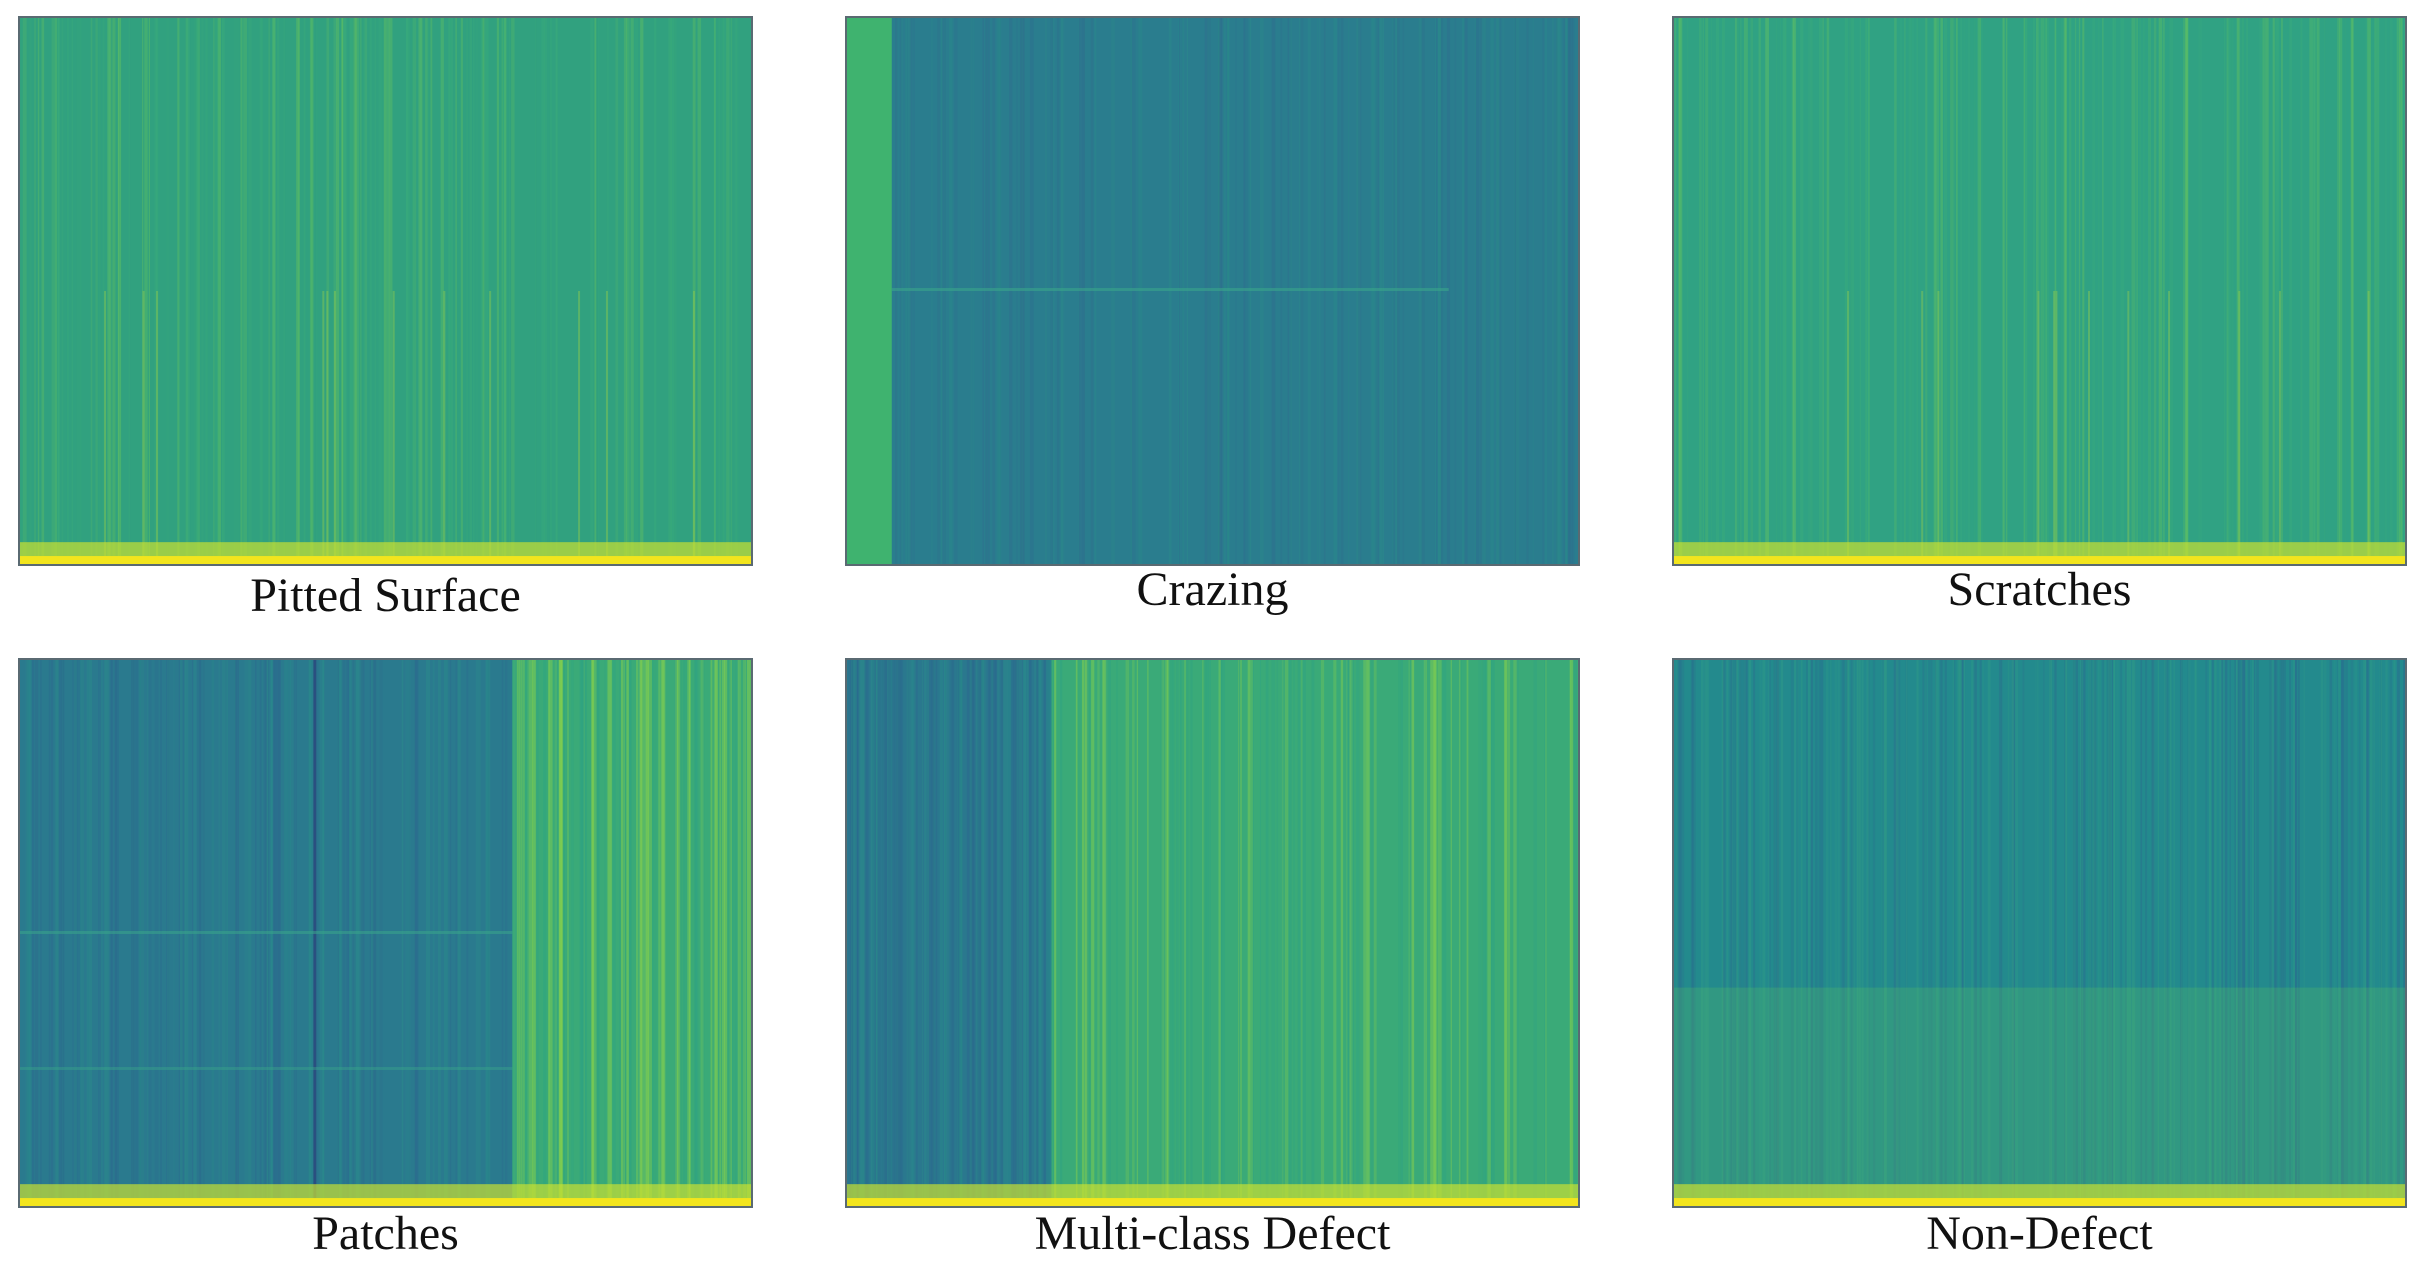 The height and width of the screenshot is (1266, 2425). I want to click on caption-multi-class-defect: Multi-class Defect, so click(1212, 1233).